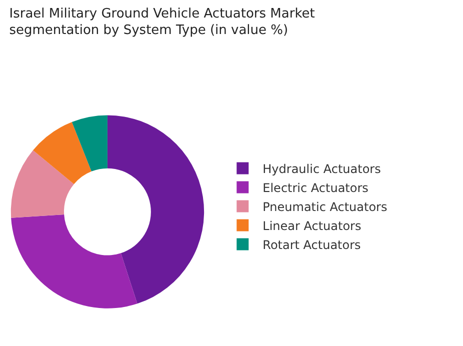  Describe the element at coordinates (312, 225) in the screenshot. I see `legend-label: Linear Actuators` at that location.